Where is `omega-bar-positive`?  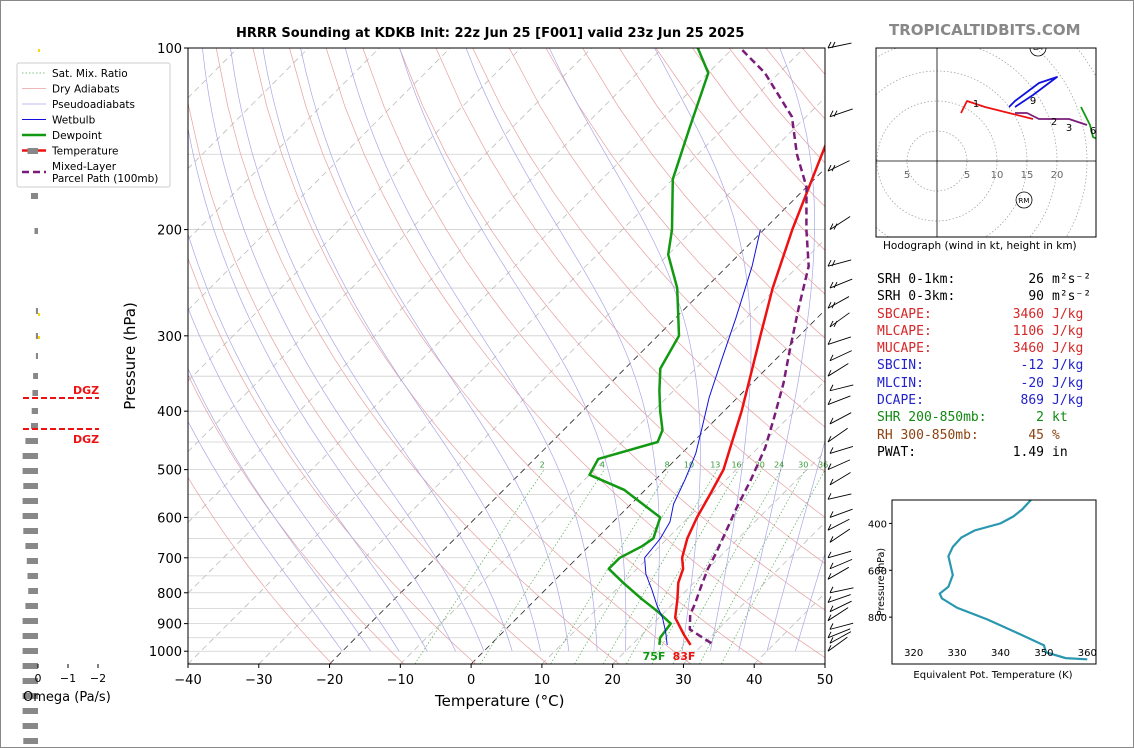 omega-bar-positive is located at coordinates (39, 314).